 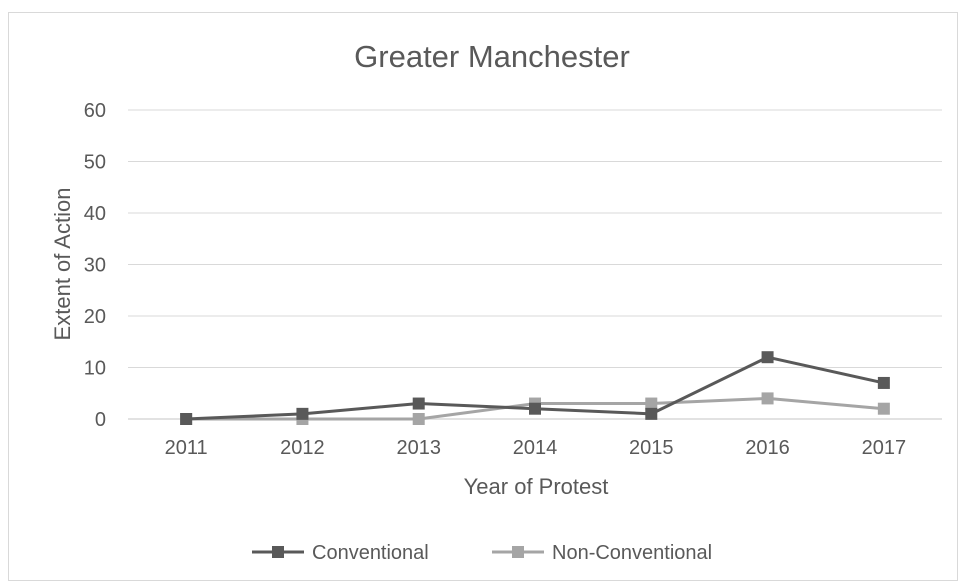 What do you see at coordinates (95, 111) in the screenshot?
I see `y-tick-label: 60` at bounding box center [95, 111].